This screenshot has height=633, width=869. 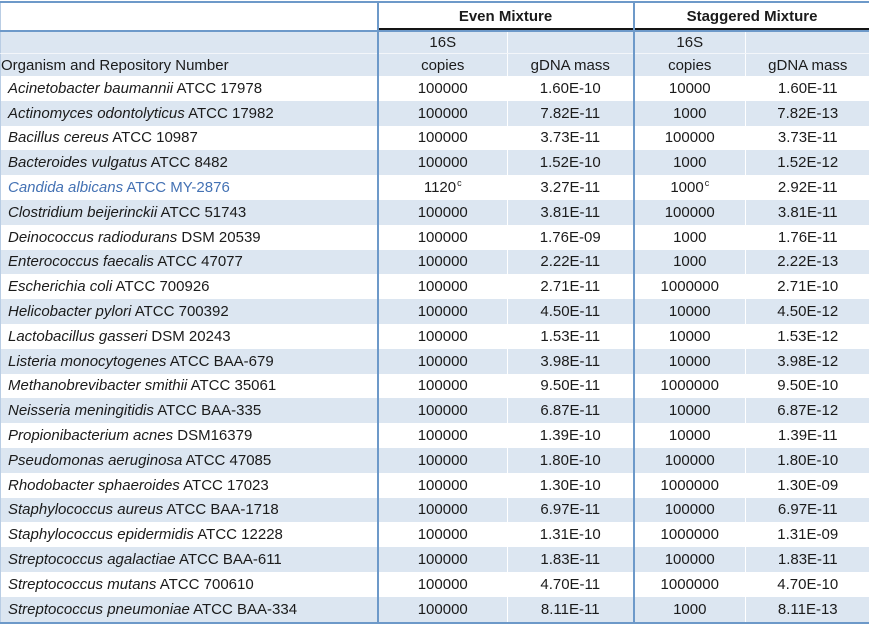 What do you see at coordinates (189, 16) in the screenshot?
I see `organism-header-blank` at bounding box center [189, 16].